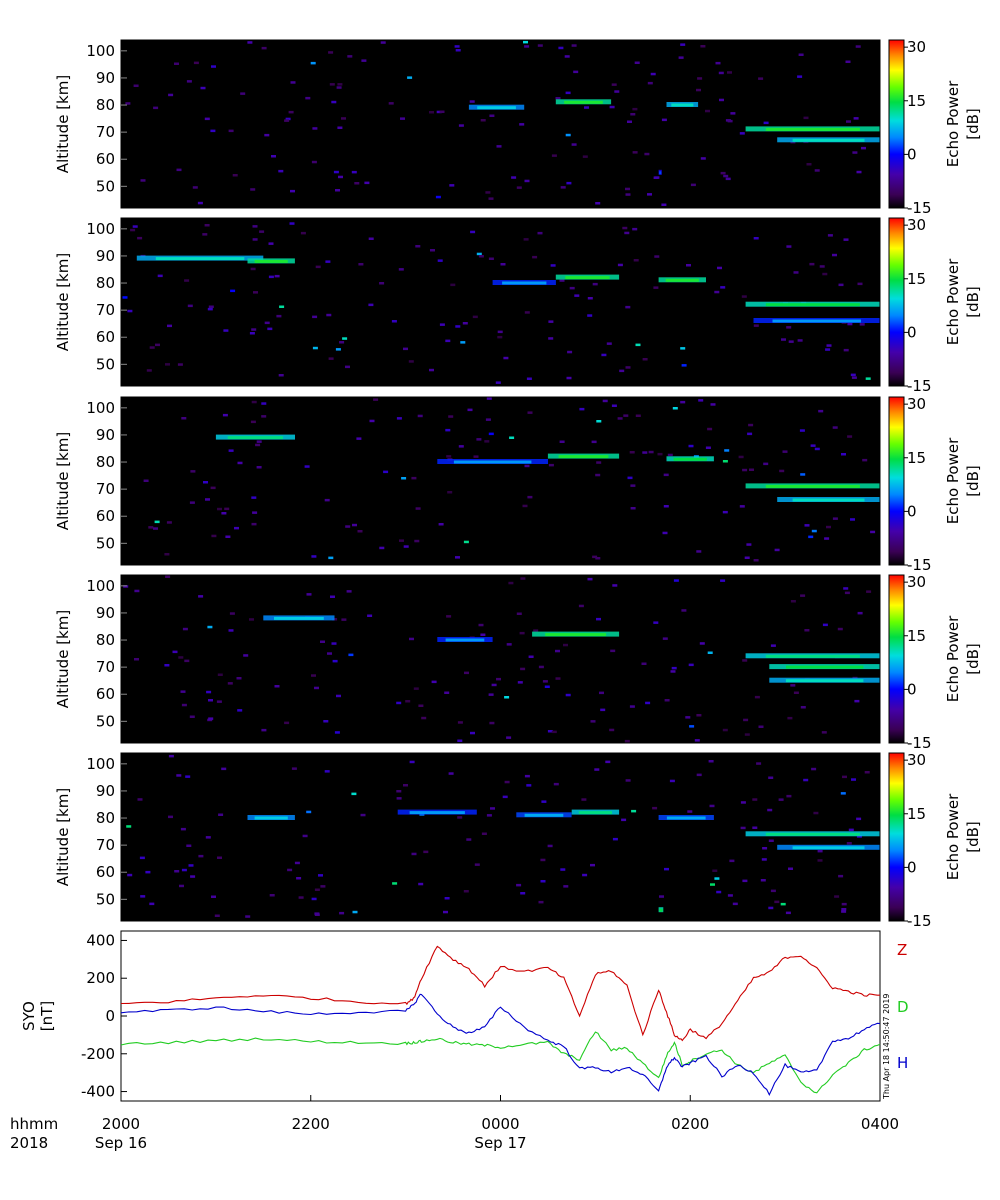 Image resolution: width=1000 pixels, height=1200 pixels. What do you see at coordinates (63, 481) in the screenshot?
I see `y-axis-label: Altitude [km]` at bounding box center [63, 481].